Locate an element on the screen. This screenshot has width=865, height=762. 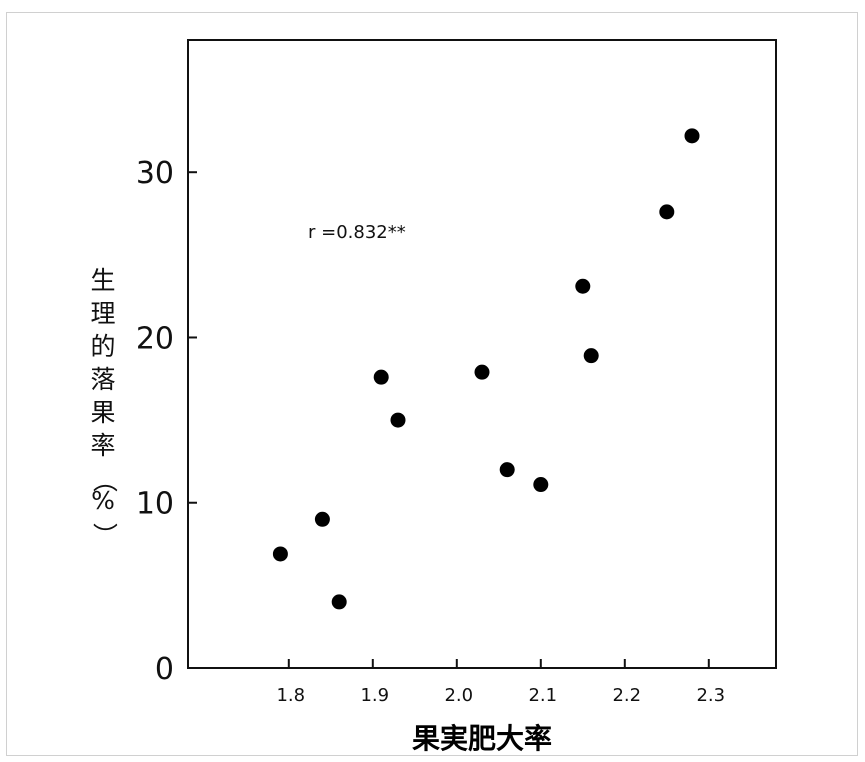
y-tick-label: 20 is located at coordinates (155, 338).